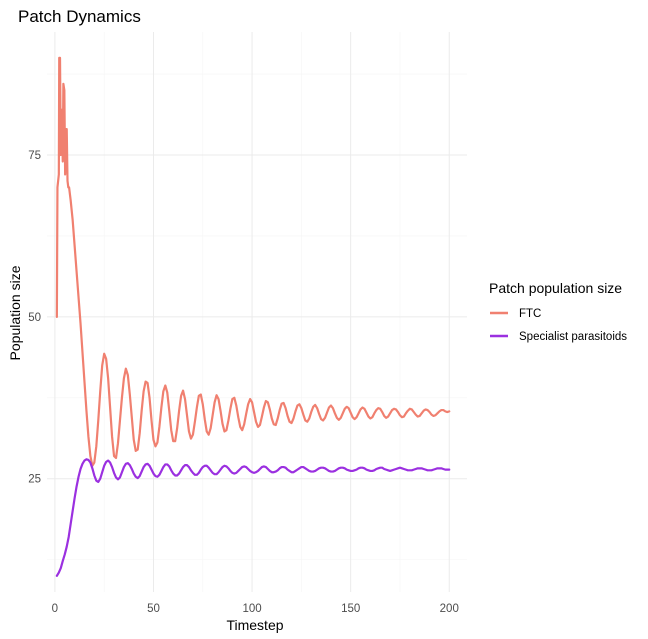 This screenshot has width=648, height=639. What do you see at coordinates (251, 609) in the screenshot?
I see `x-tick-label: 100` at bounding box center [251, 609].